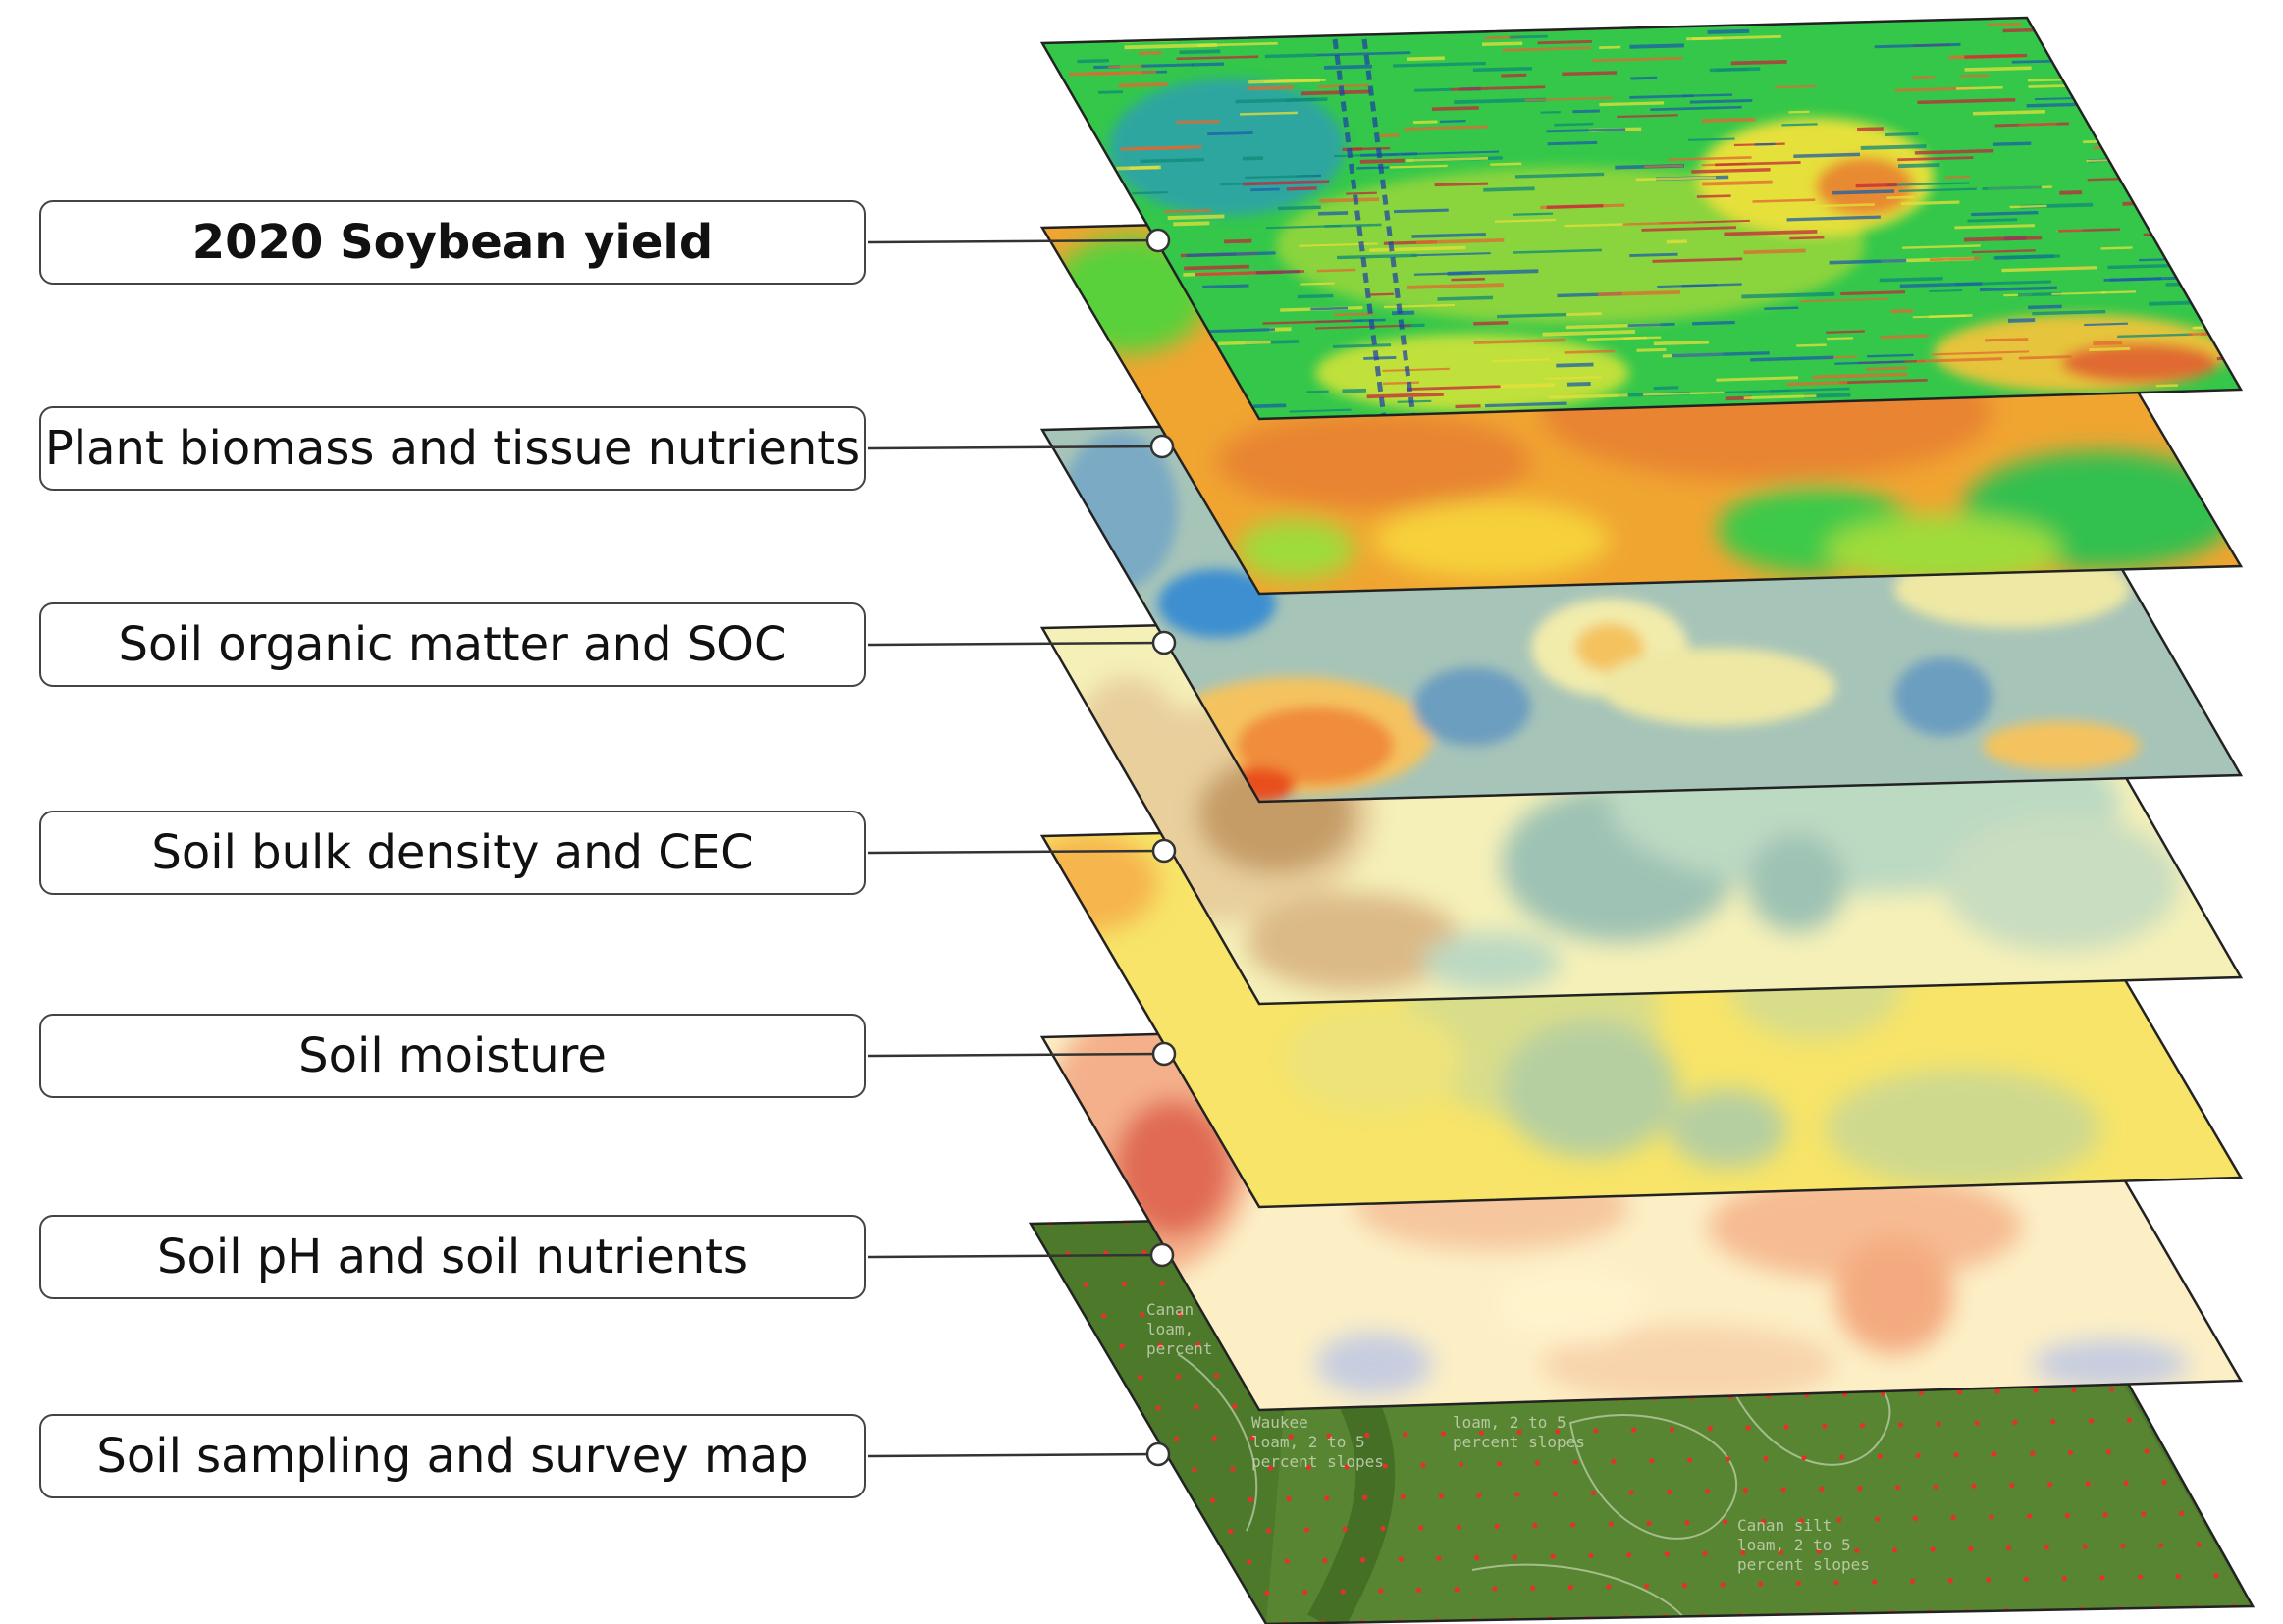 This screenshot has width=2283, height=1624. What do you see at coordinates (1164, 1054) in the screenshot?
I see `node-moisture` at bounding box center [1164, 1054].